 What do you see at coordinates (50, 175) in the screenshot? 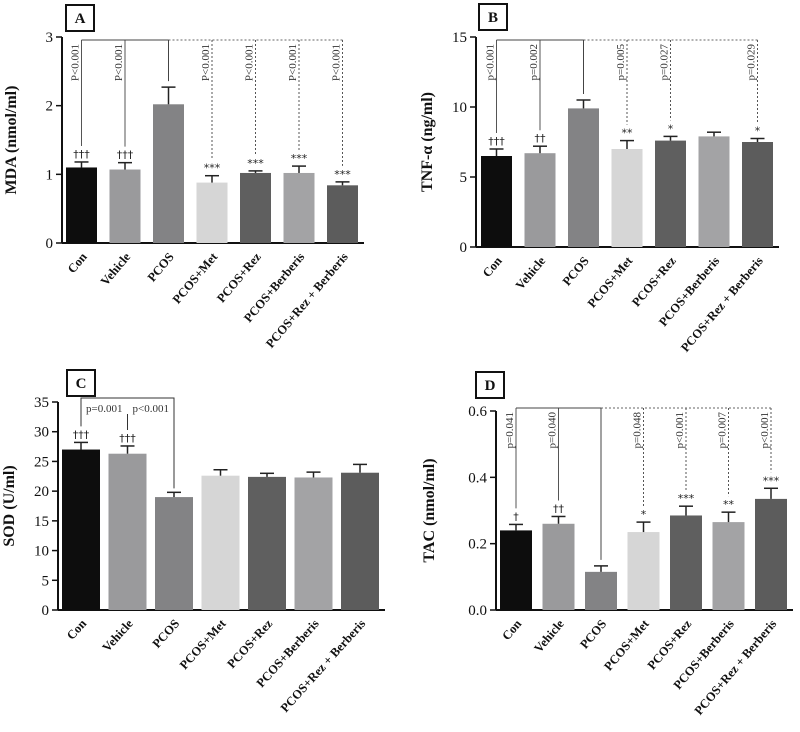
I see `y-tick-label: 1` at bounding box center [50, 175].